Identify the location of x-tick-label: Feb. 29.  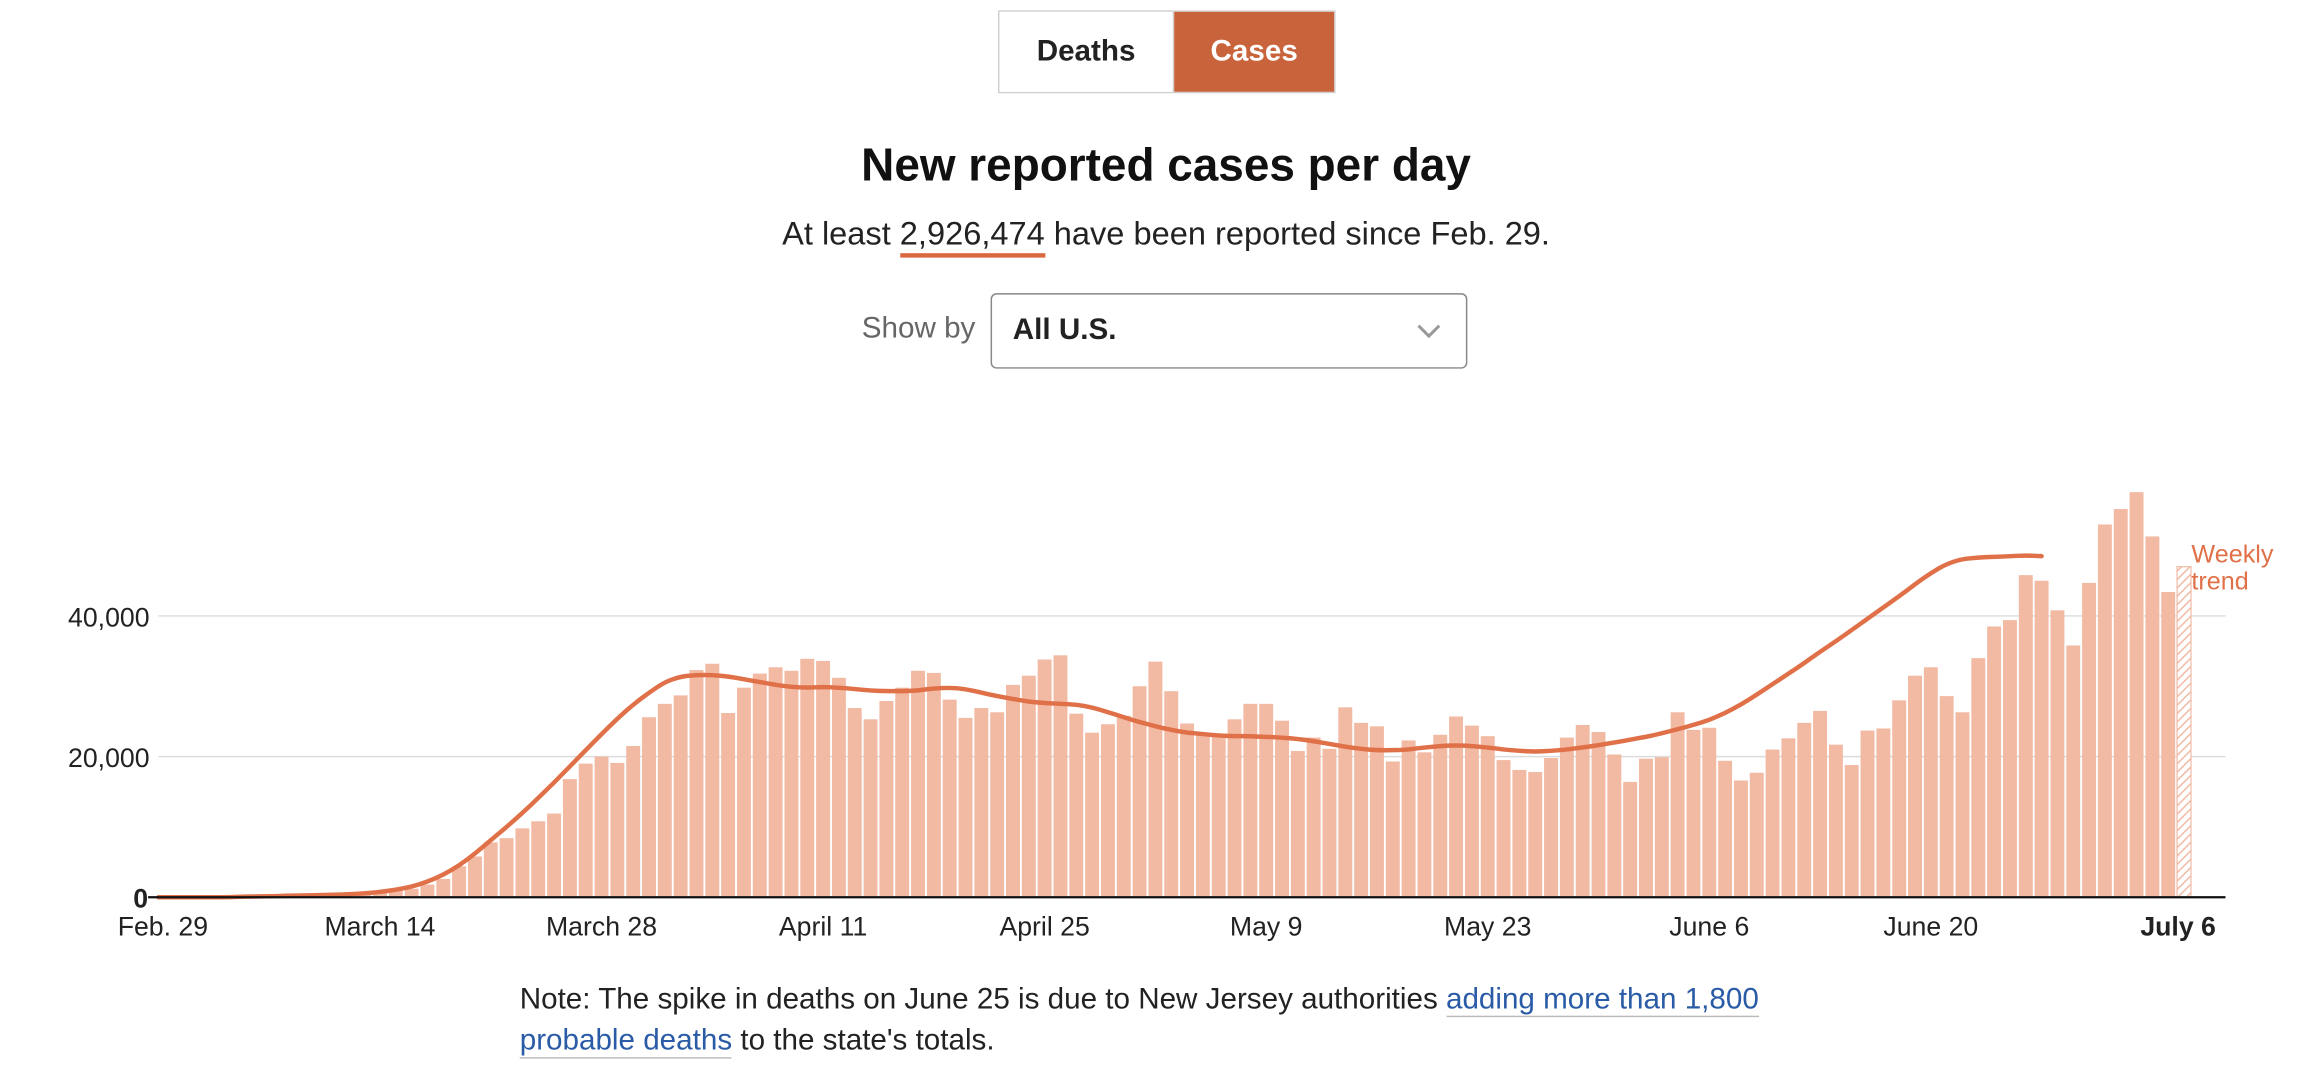
(163, 927).